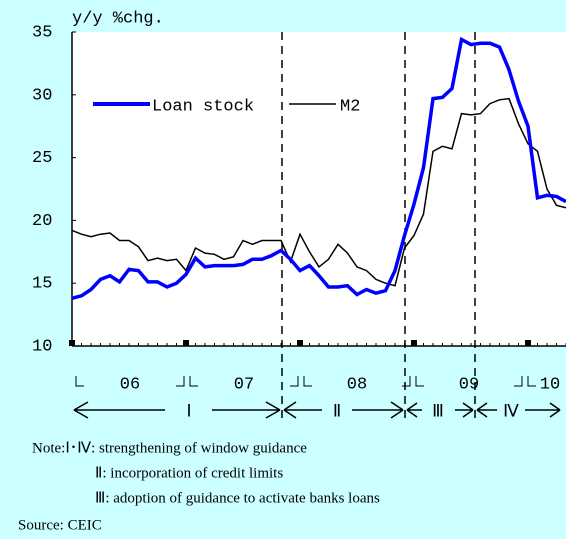 The width and height of the screenshot is (566, 539). Describe the element at coordinates (244, 384) in the screenshot. I see `year-label: 07` at that location.